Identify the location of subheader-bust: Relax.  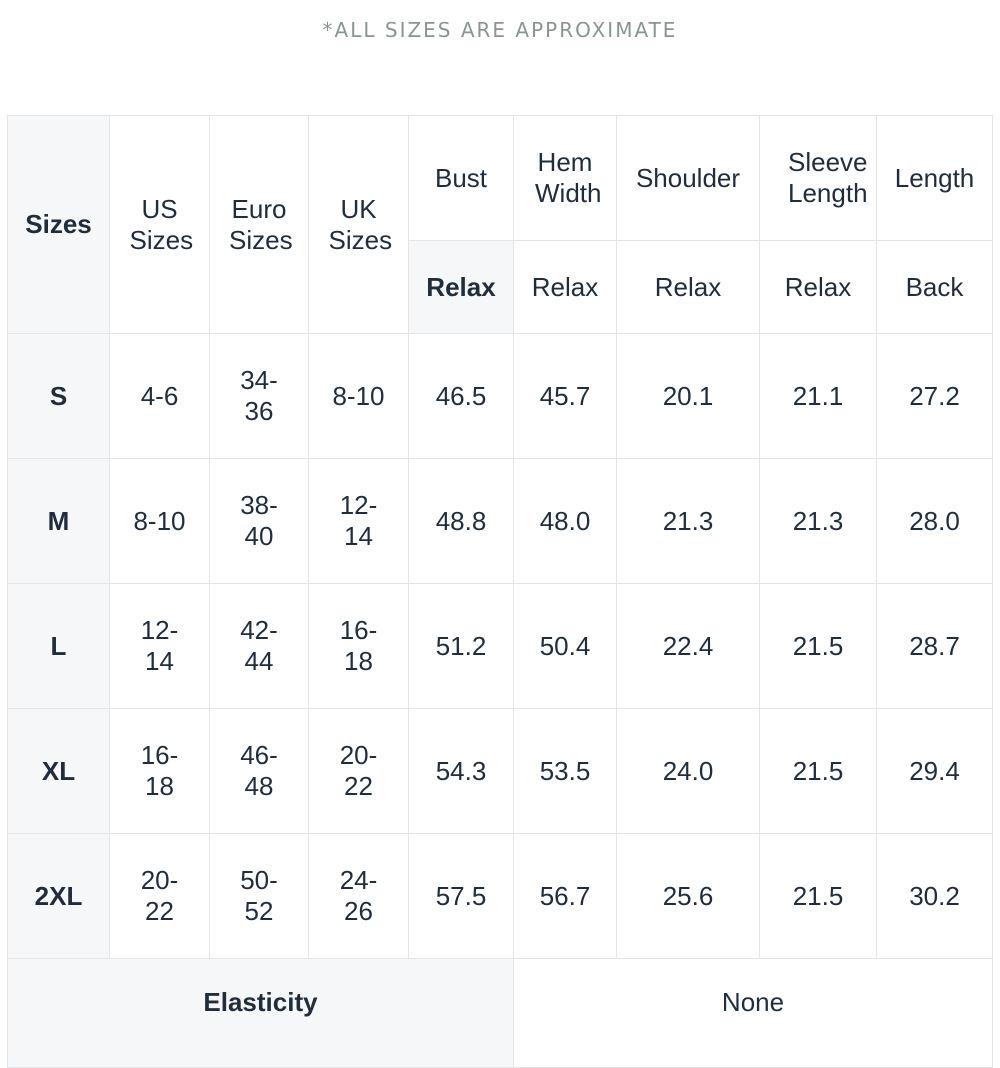
(461, 287).